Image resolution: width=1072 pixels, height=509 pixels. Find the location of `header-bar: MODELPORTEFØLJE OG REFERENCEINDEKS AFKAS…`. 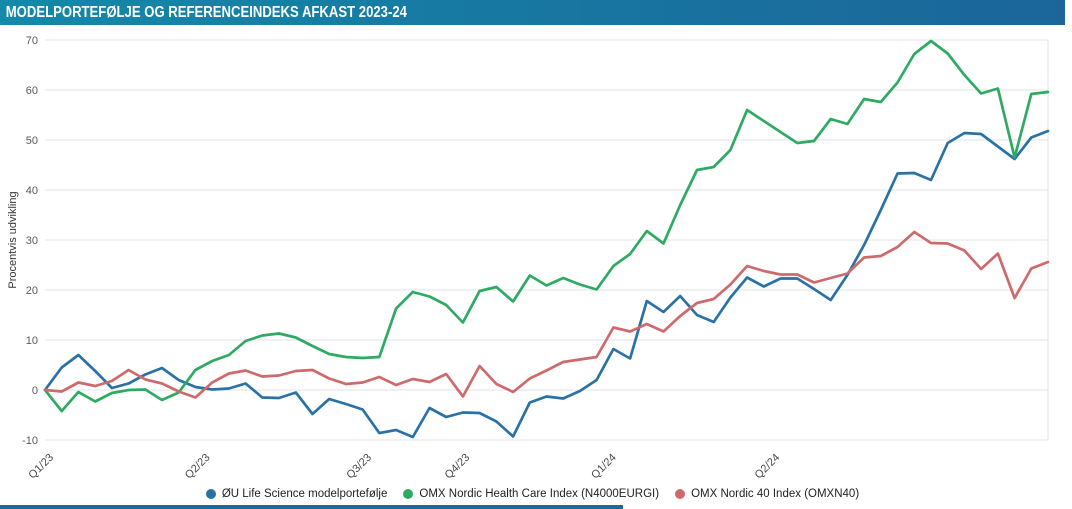

header-bar: MODELPORTEFØLJE OG REFERENCEINDEKS AFKAS… is located at coordinates (532, 12).